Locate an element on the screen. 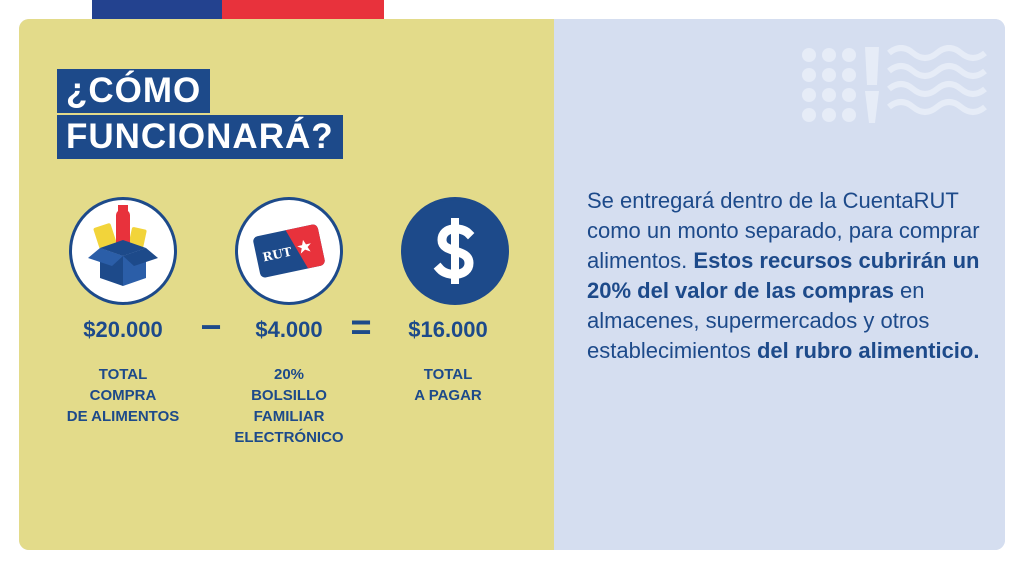  label-line: DE ALIMENTOS is located at coordinates (123, 416).